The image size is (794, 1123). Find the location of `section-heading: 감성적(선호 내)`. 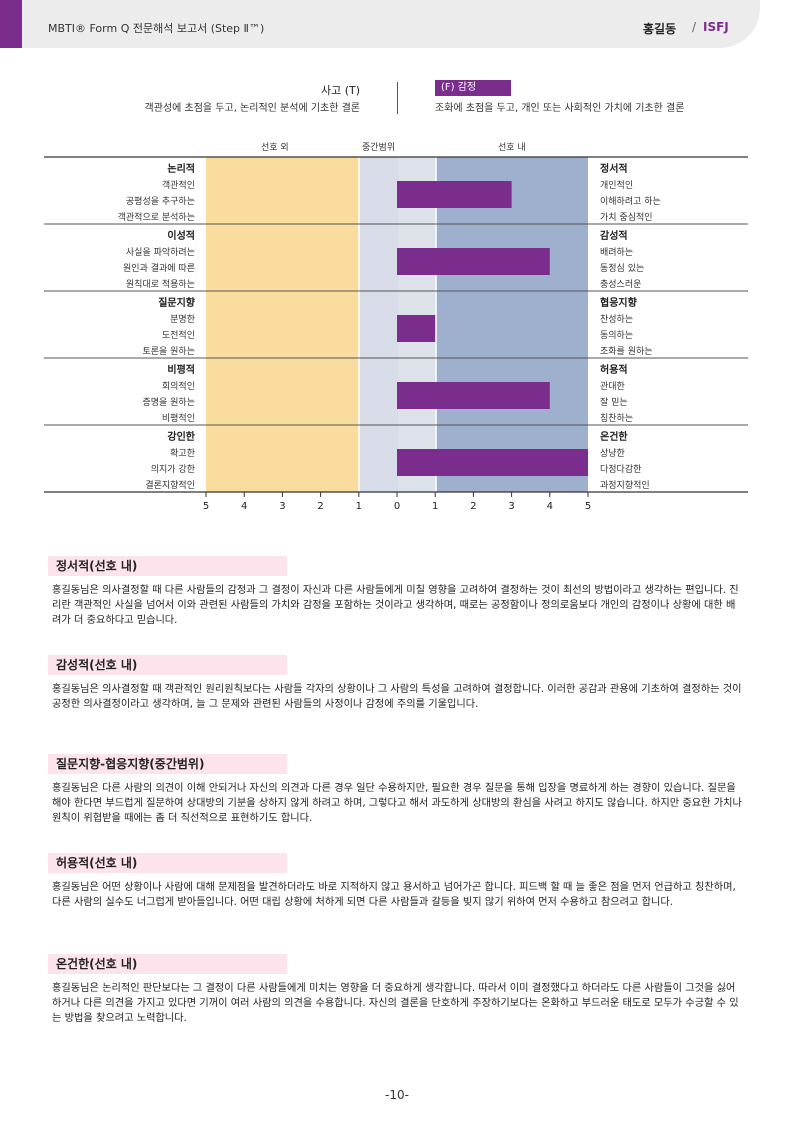

section-heading: 감성적(선호 내) is located at coordinates (167, 665).